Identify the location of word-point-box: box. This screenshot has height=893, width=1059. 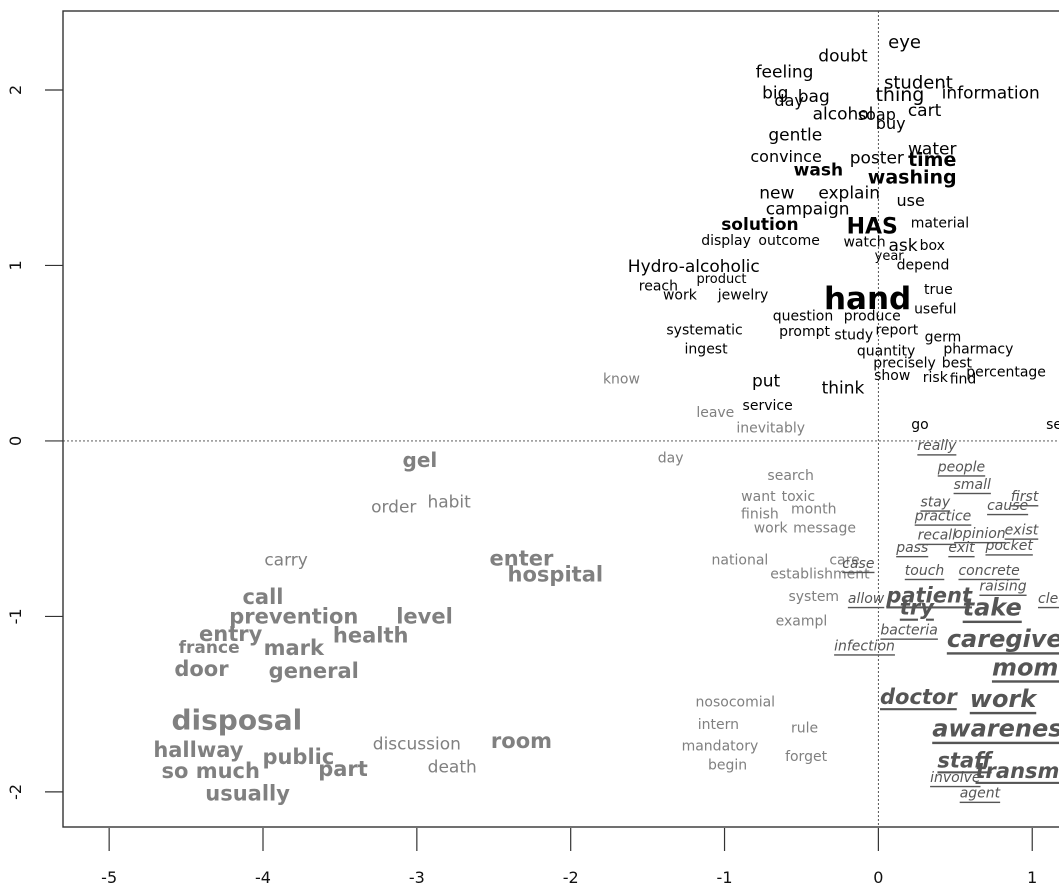
(932, 246).